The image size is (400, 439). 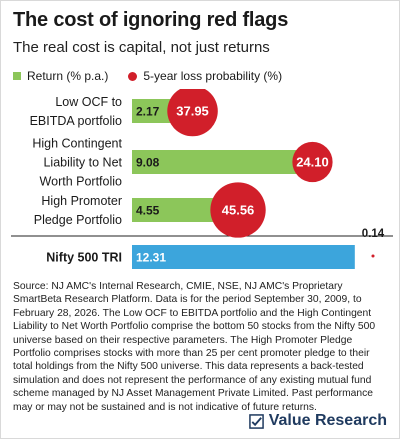 I want to click on legend-swatch-loss, so click(x=133, y=76).